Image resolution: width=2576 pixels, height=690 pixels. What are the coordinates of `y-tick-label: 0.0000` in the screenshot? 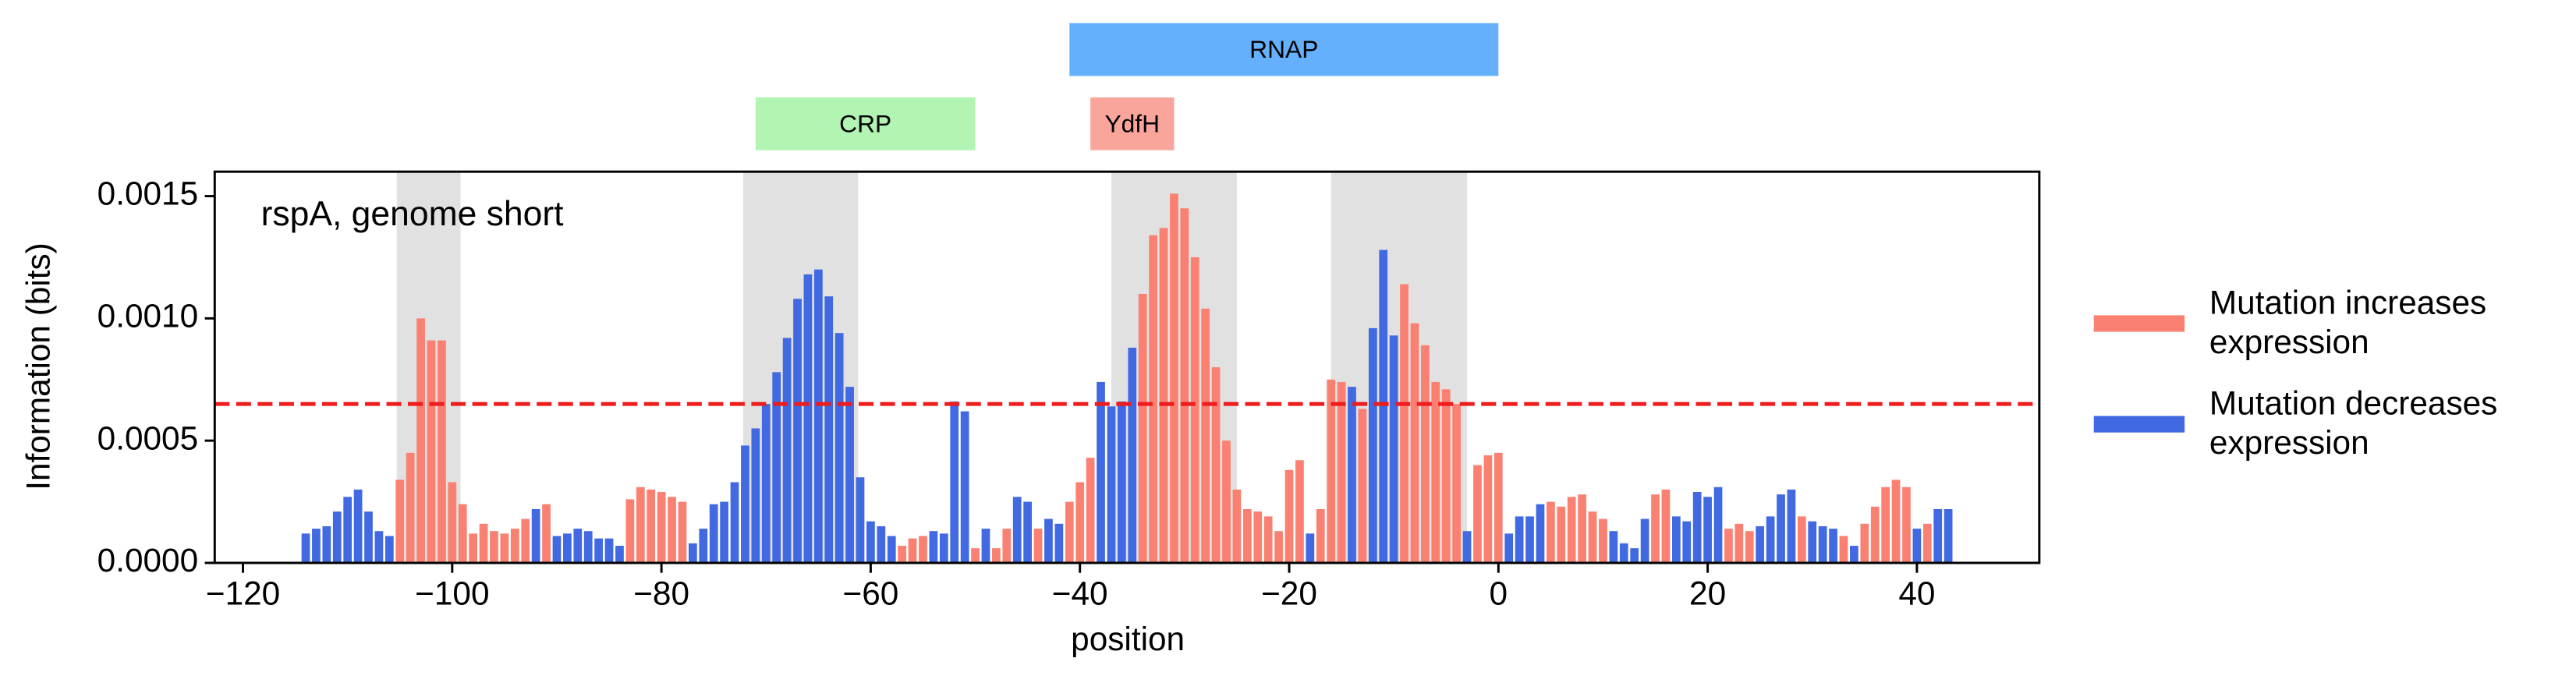 It's located at (148, 560).